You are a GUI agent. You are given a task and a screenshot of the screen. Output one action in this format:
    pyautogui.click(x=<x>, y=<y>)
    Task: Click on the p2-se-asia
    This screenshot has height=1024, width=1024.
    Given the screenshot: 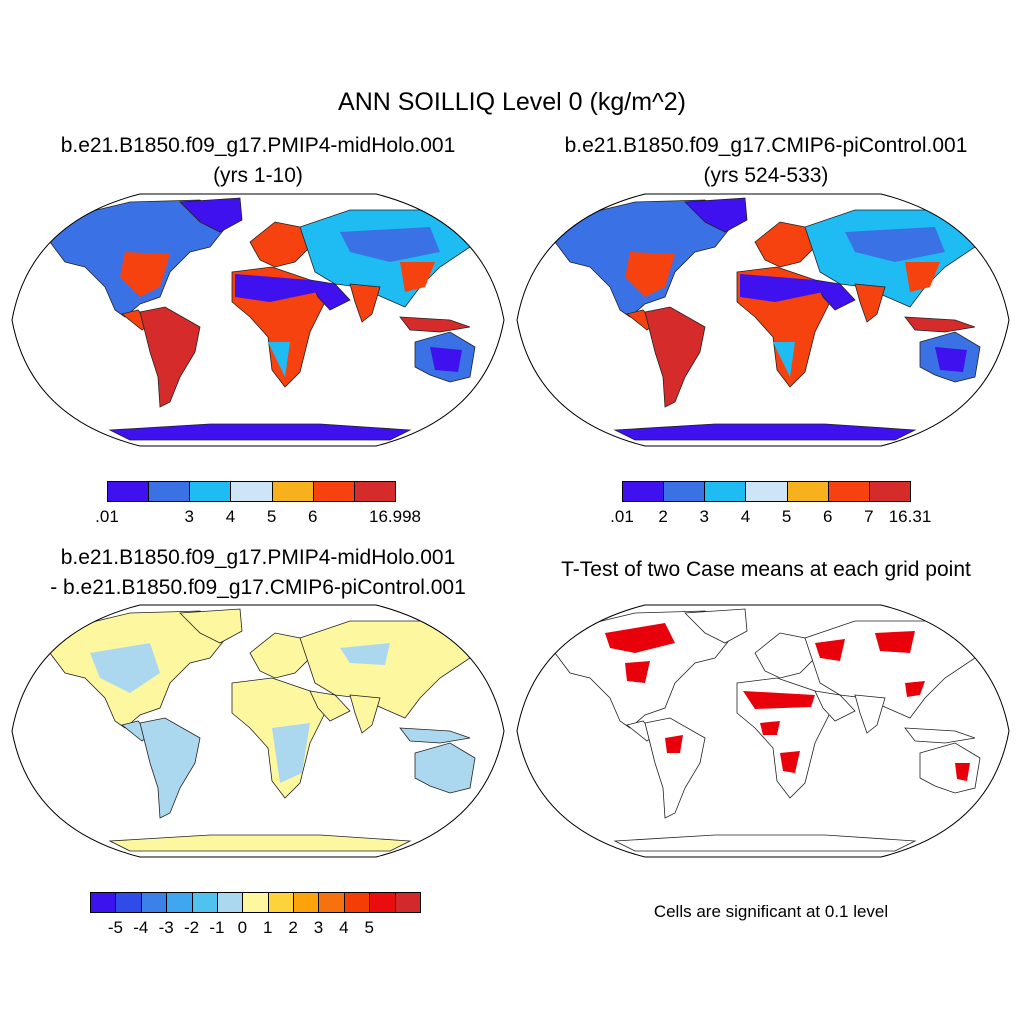 What is the action you would take?
    pyautogui.click(x=940, y=324)
    